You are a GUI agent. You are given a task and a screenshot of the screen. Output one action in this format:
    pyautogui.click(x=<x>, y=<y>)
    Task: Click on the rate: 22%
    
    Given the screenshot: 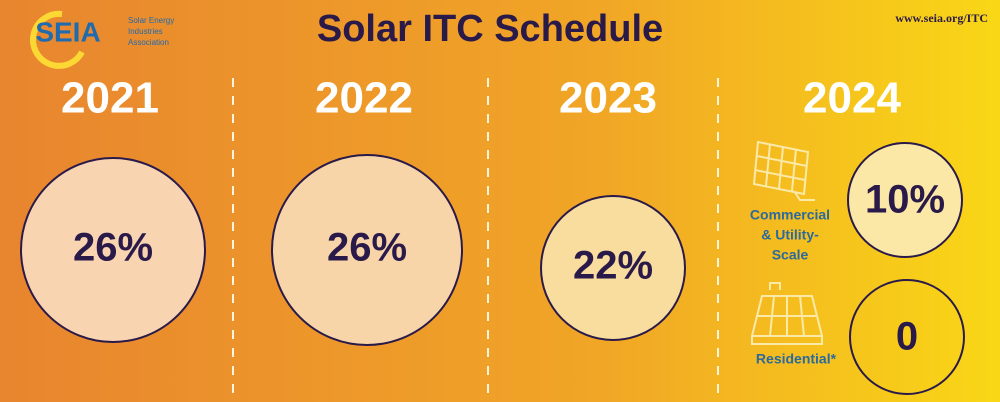 What is the action you would take?
    pyautogui.click(x=613, y=266)
    